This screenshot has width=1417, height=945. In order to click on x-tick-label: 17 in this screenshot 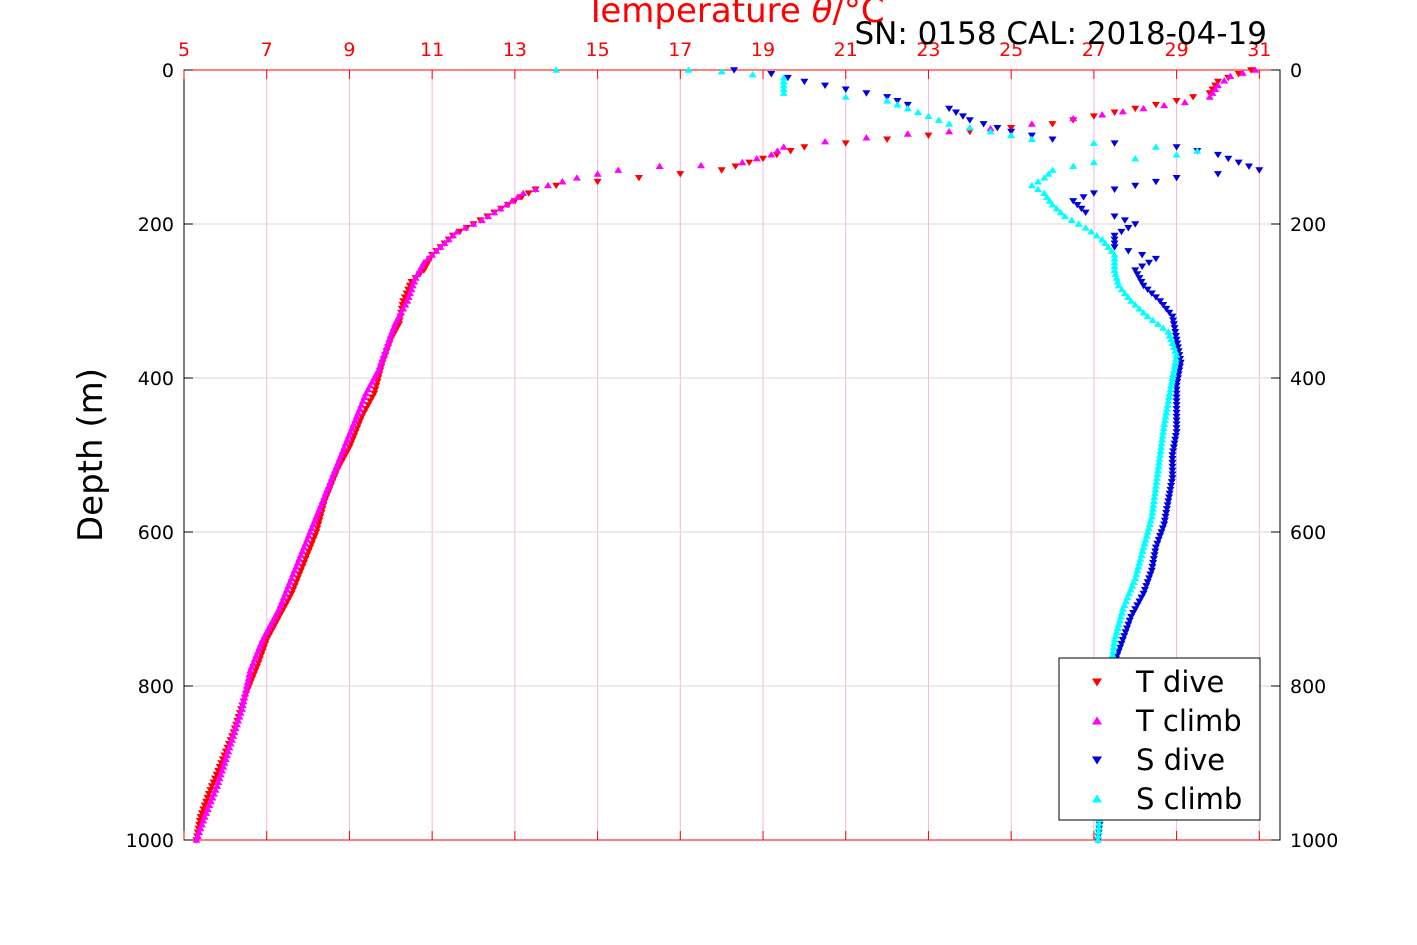, I will do `click(680, 50)`.